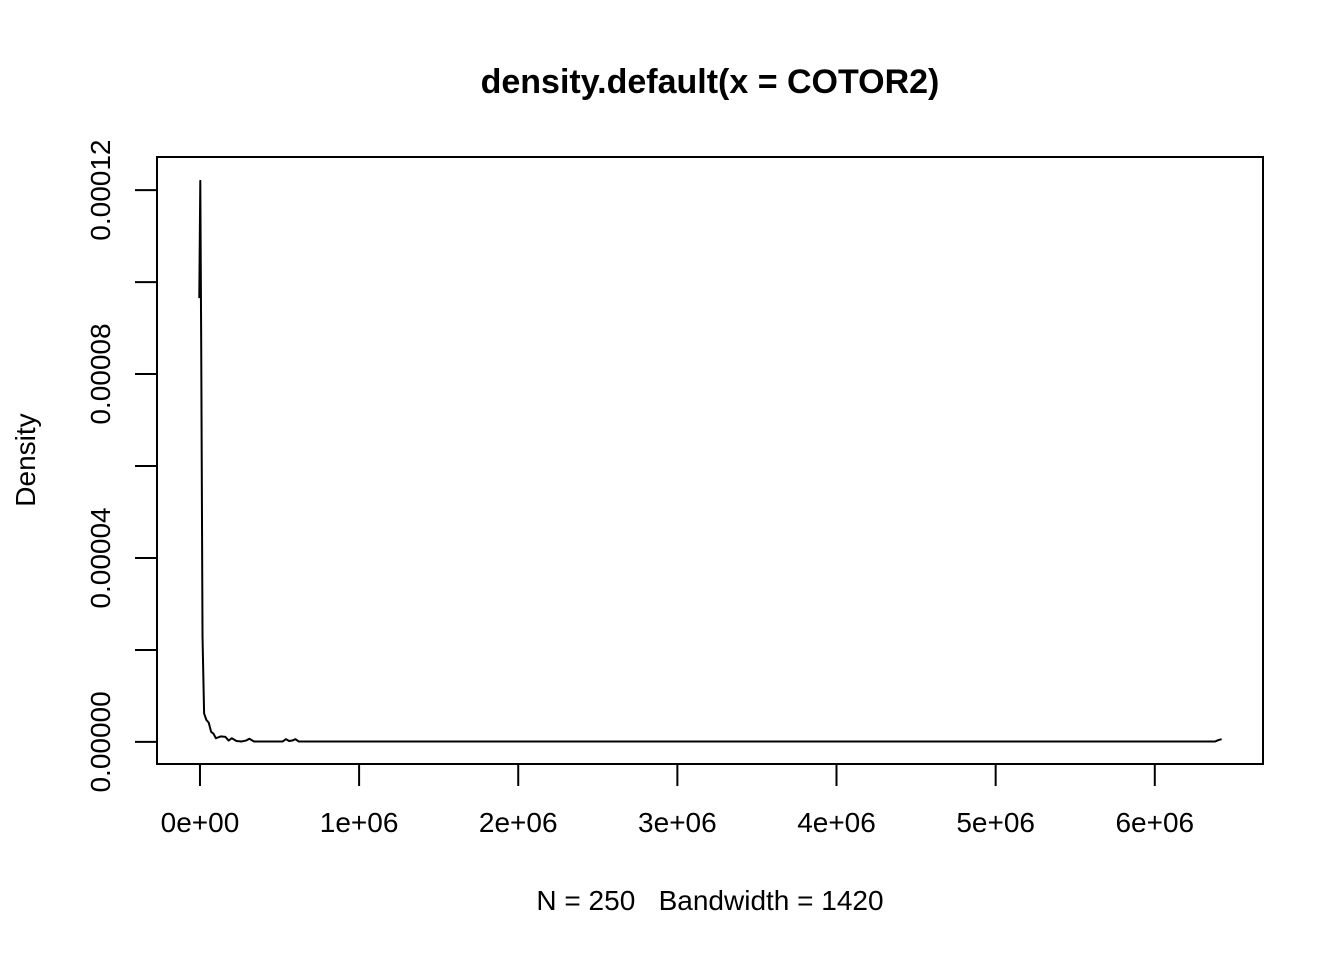 This screenshot has height=960, width=1344. Describe the element at coordinates (100, 373) in the screenshot. I see `y-tick-label: 0.00008` at that location.